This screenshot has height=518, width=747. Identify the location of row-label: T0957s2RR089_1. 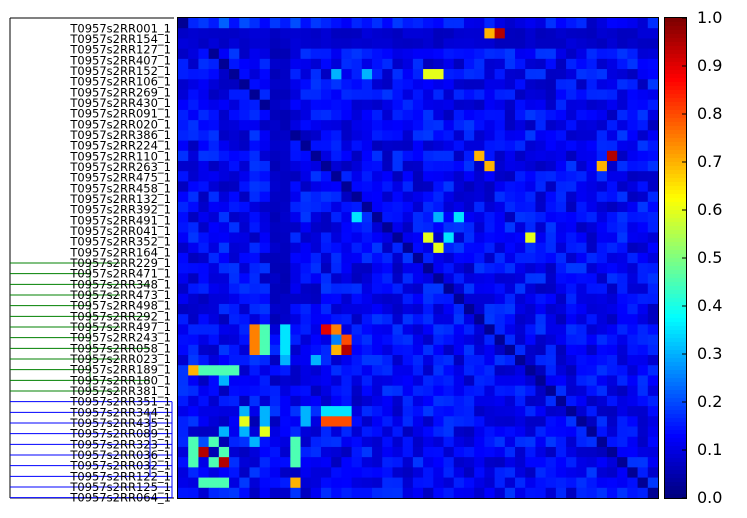
(120, 434).